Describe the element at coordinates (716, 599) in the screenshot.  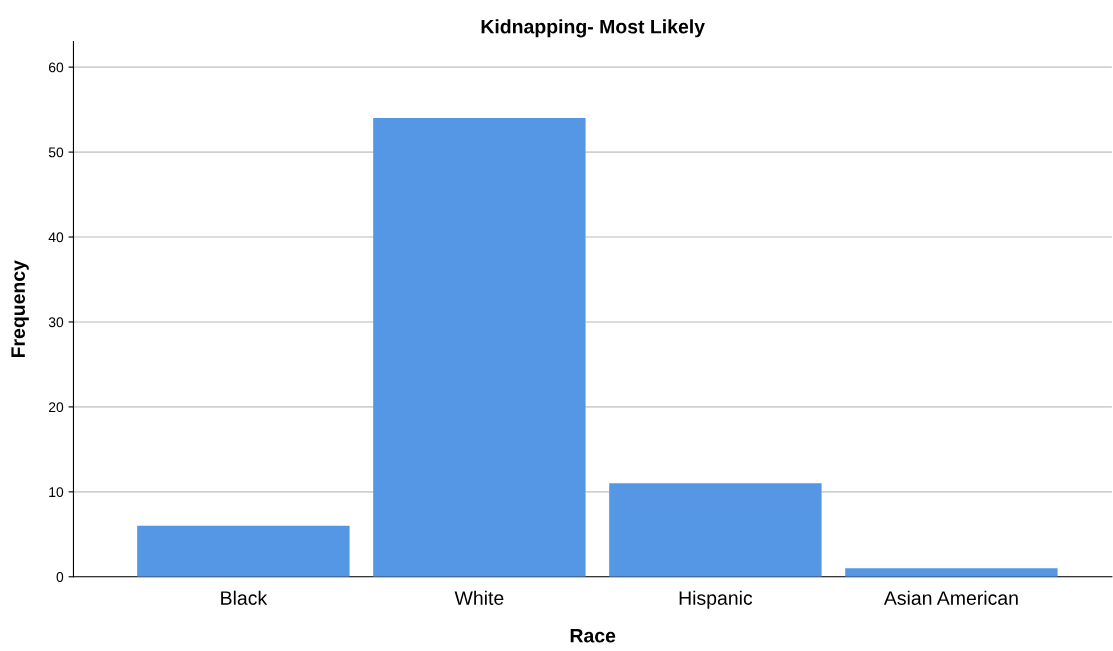
I see `x-tick-label: Hispanic` at that location.